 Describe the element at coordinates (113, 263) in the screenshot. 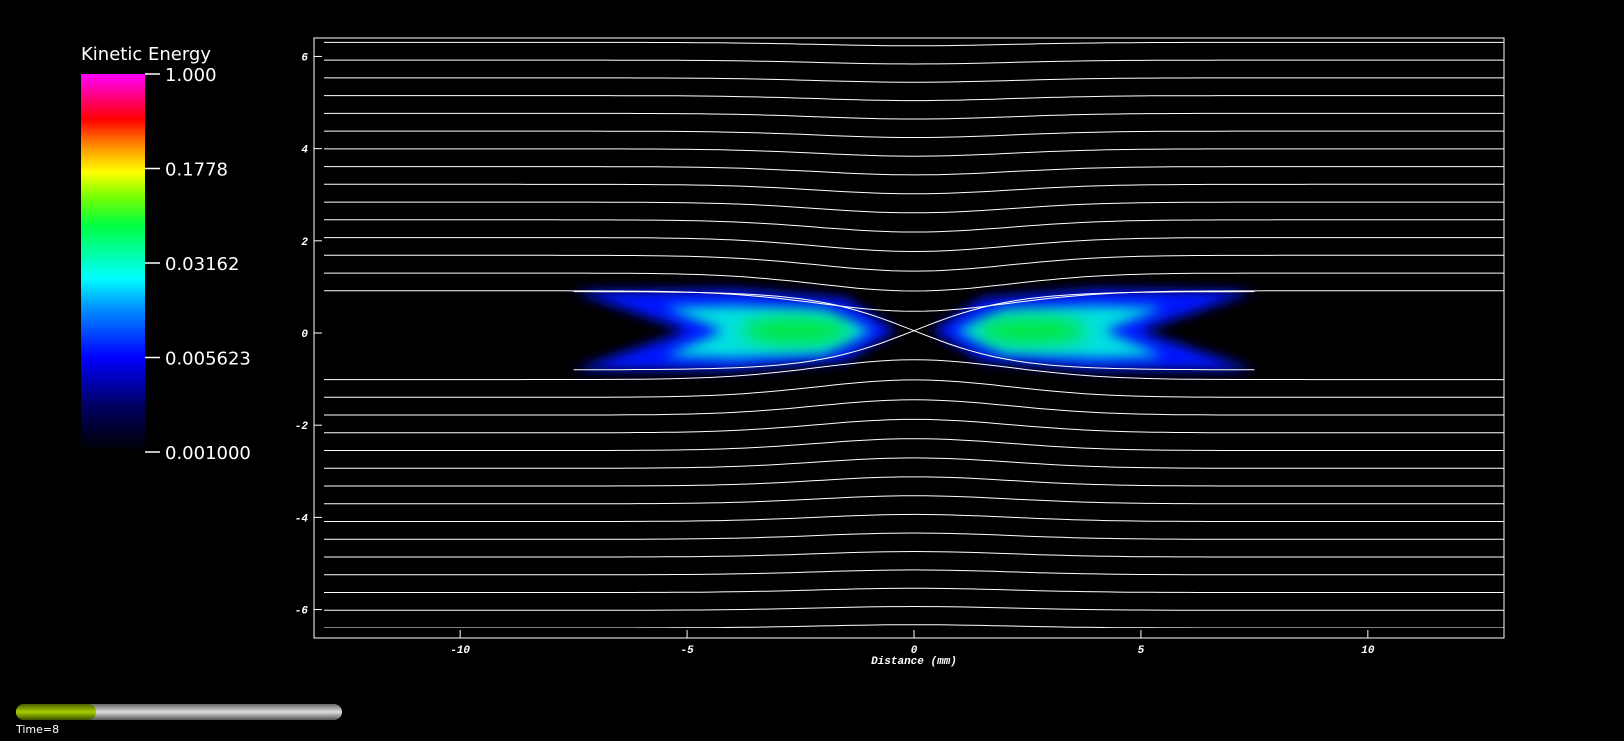

I see `colorbar` at that location.